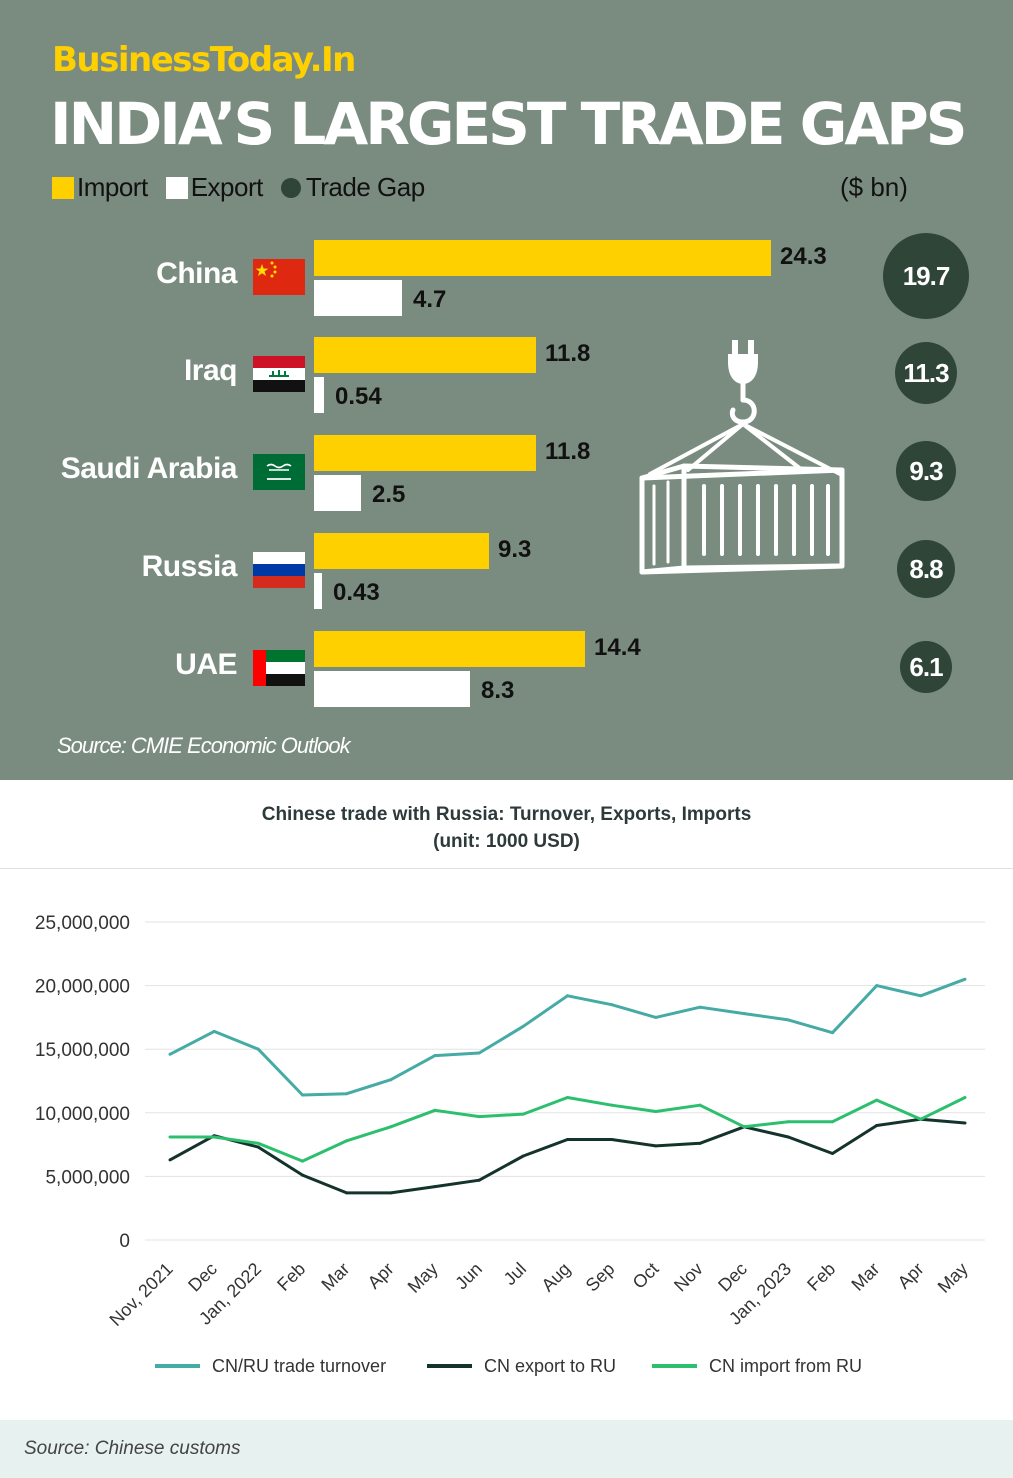  What do you see at coordinates (227, 187) in the screenshot?
I see `legend-export-label: Export` at bounding box center [227, 187].